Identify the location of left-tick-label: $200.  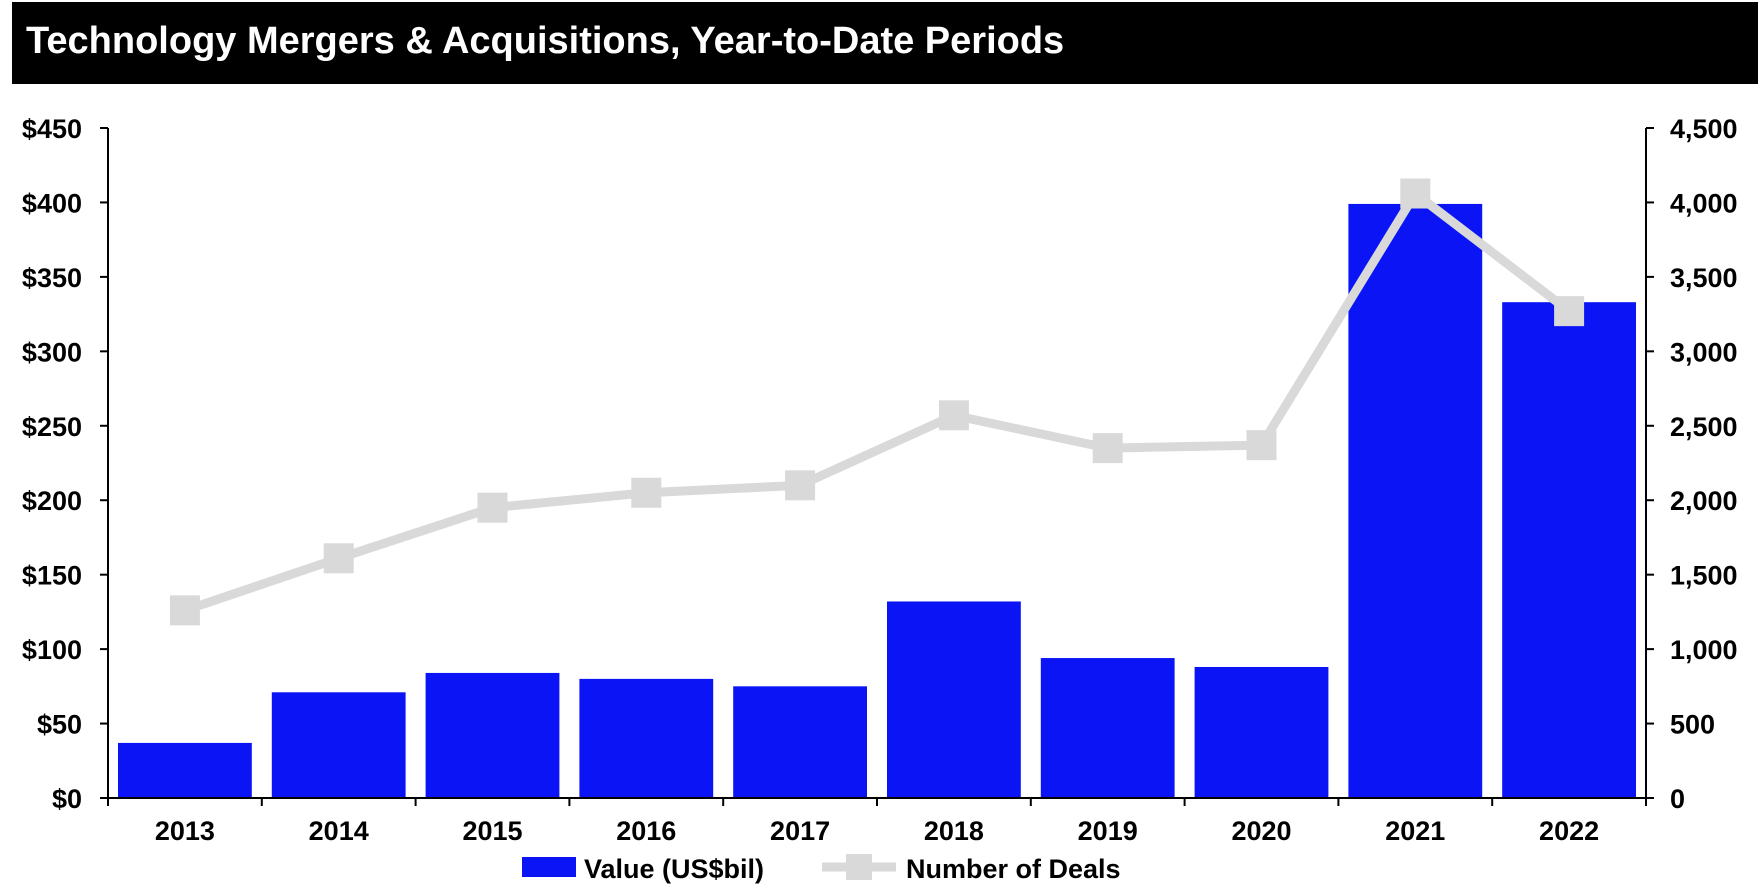
(52, 501).